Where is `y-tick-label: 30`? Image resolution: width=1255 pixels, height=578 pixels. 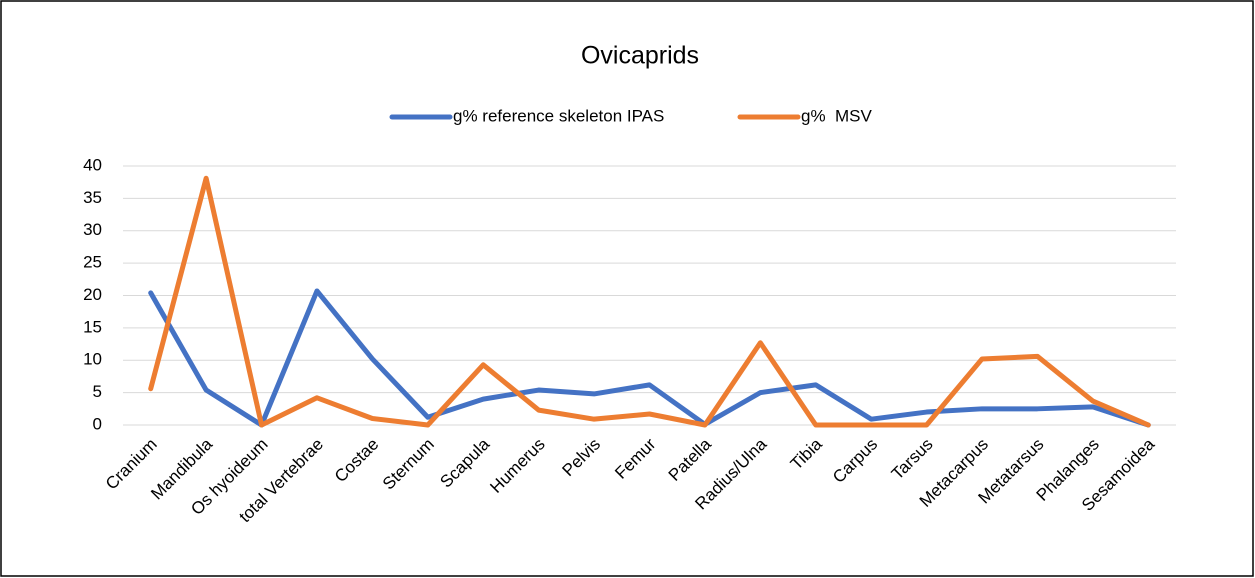 y-tick-label: 30 is located at coordinates (92, 229).